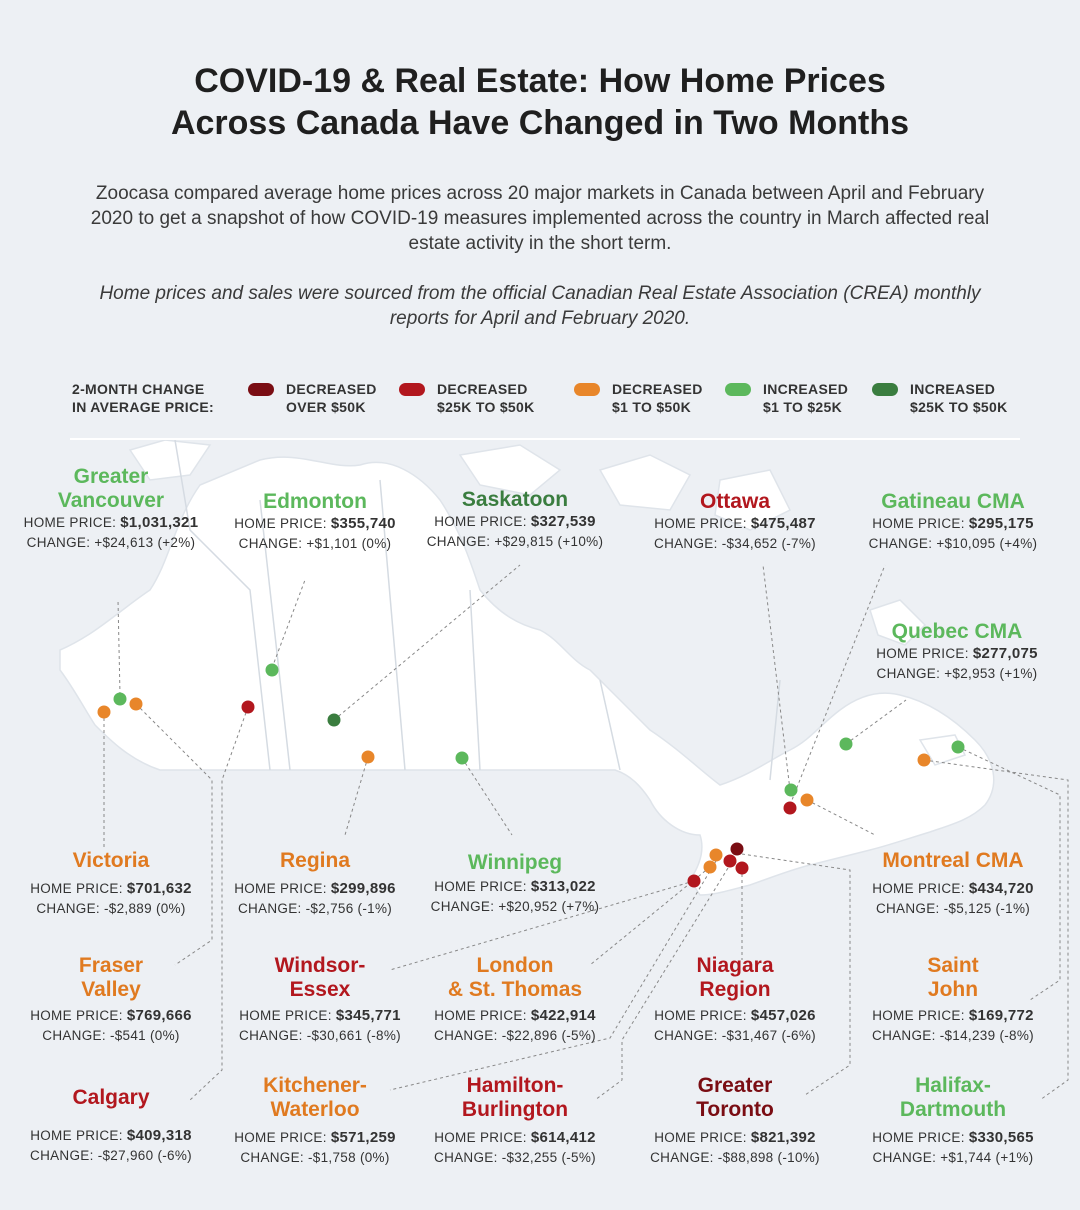 Image resolution: width=1080 pixels, height=1210 pixels. What do you see at coordinates (563, 521) in the screenshot?
I see `home-price-value: $327,539` at bounding box center [563, 521].